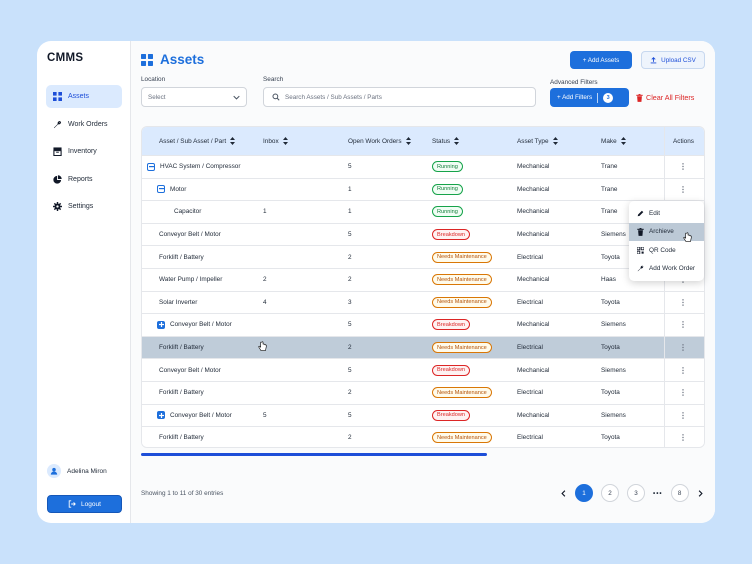  What do you see at coordinates (423, 190) in the screenshot?
I see `table-row: Motor 1 Running Mechanical Trane` at bounding box center [423, 190].